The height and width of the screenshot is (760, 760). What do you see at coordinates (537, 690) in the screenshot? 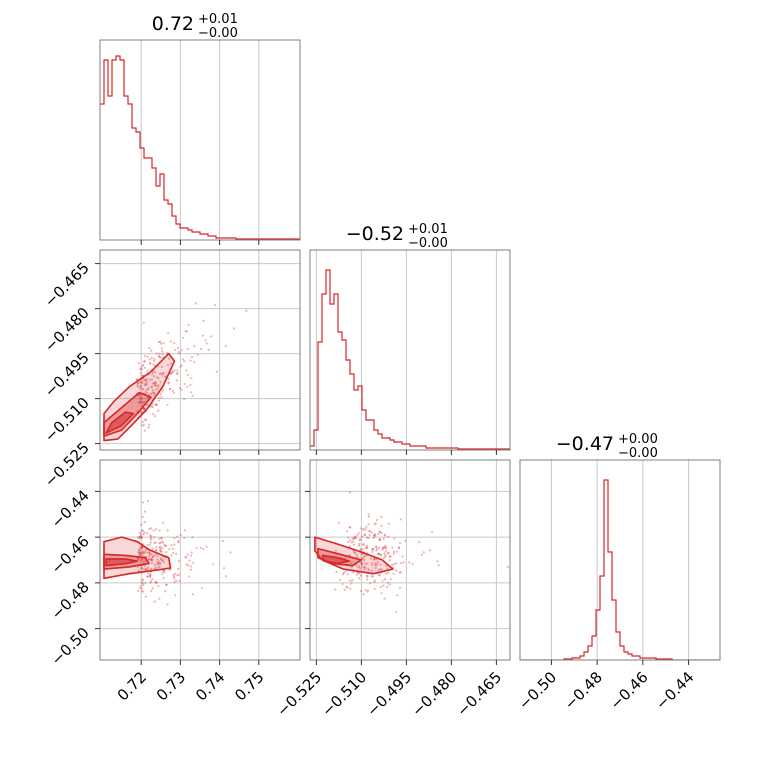
I see `x-axis-3-tick-label-1: −0.50` at bounding box center [537, 690].